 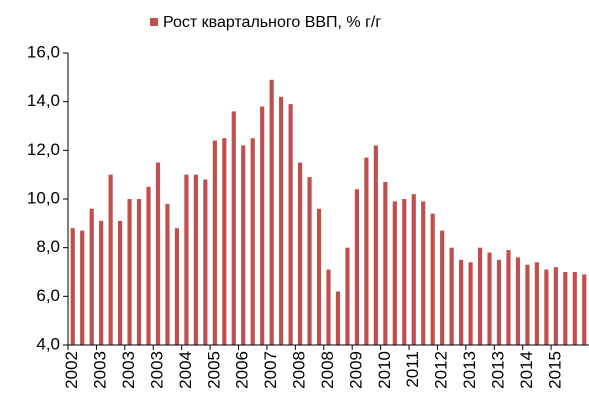 I want to click on y-tick-label: 8,0, so click(x=48, y=246).